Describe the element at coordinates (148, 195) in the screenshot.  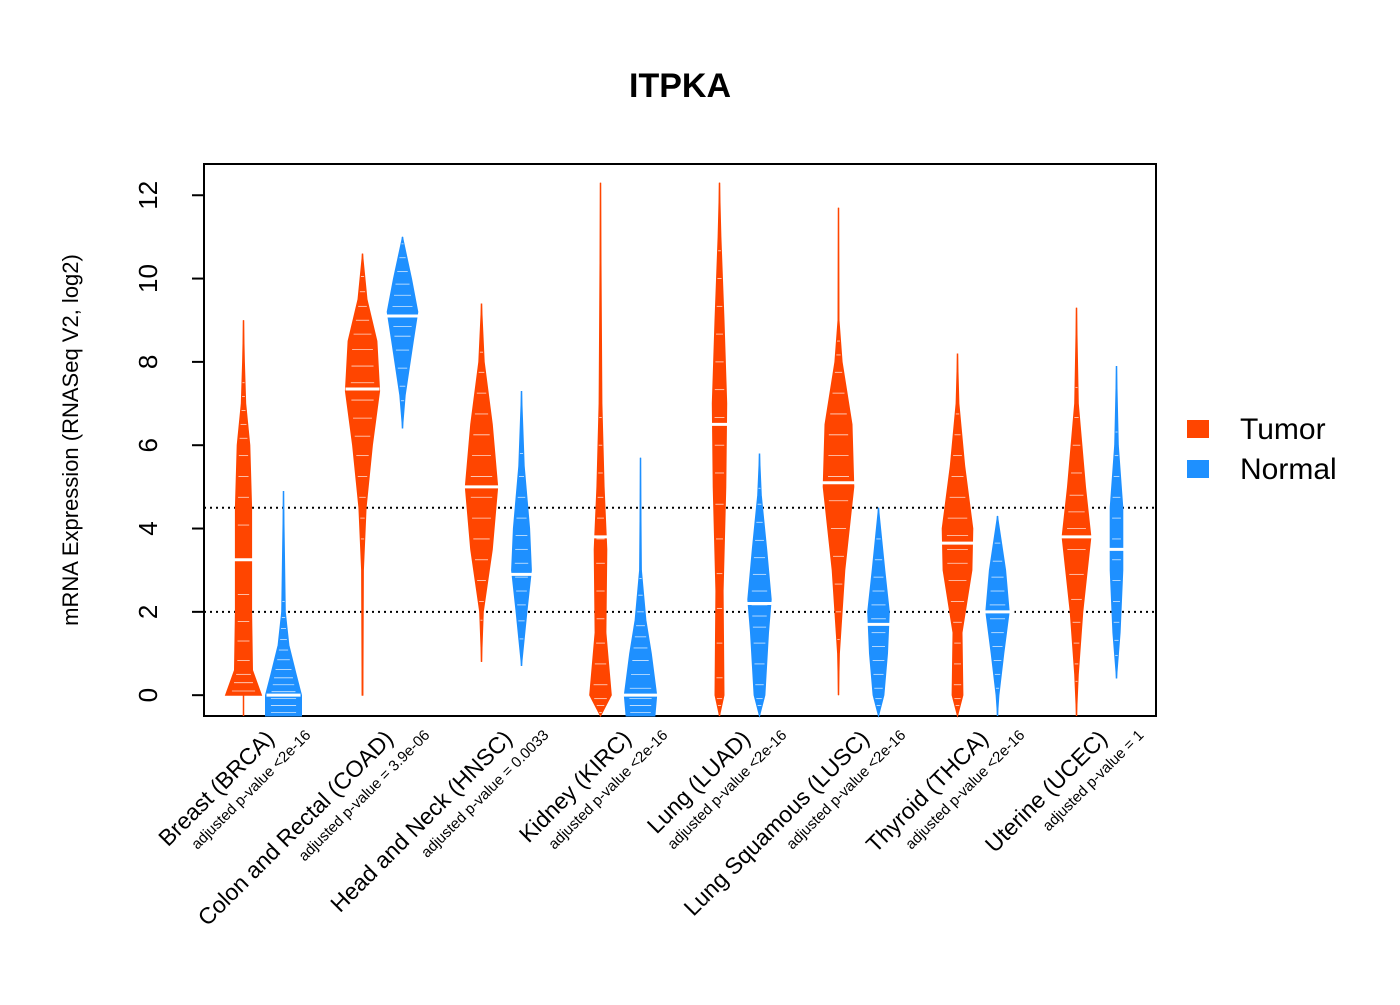
I see `y-tick-label: 12` at that location.